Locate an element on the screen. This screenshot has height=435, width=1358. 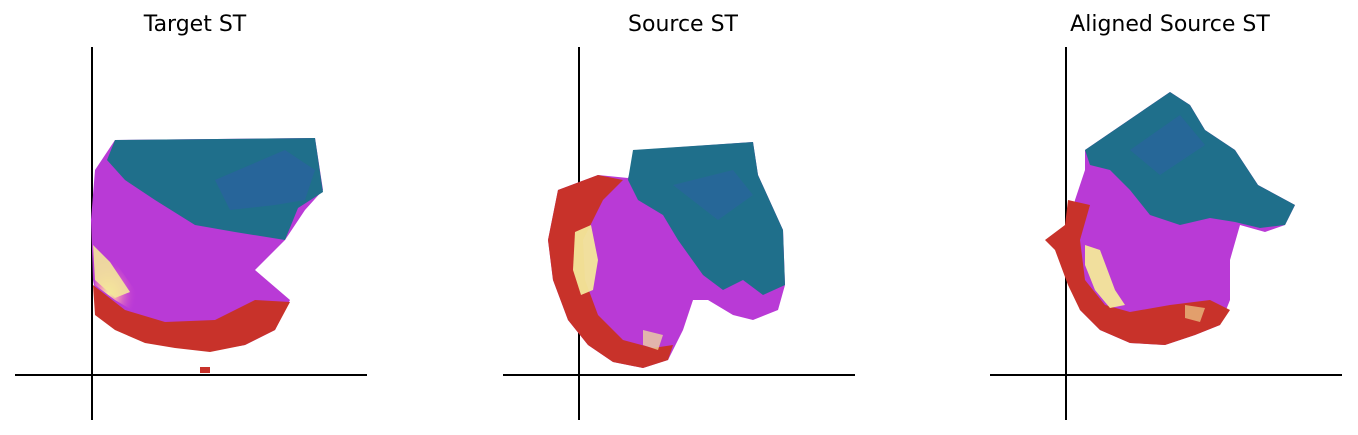
panel-title: Aligned Source ST is located at coordinates (1170, 24).